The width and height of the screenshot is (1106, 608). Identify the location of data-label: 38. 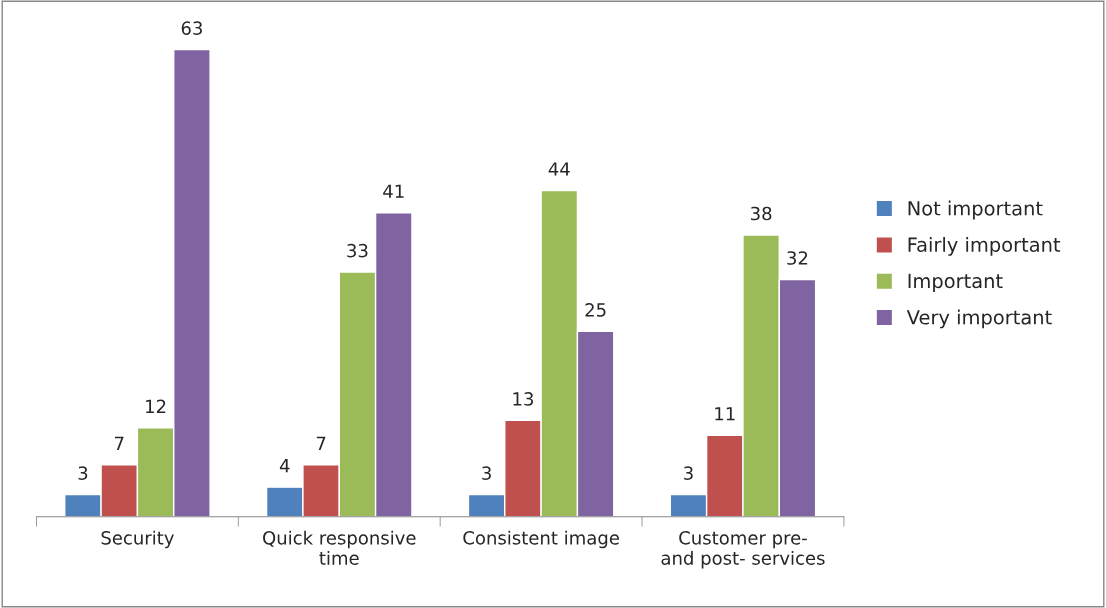
(761, 213).